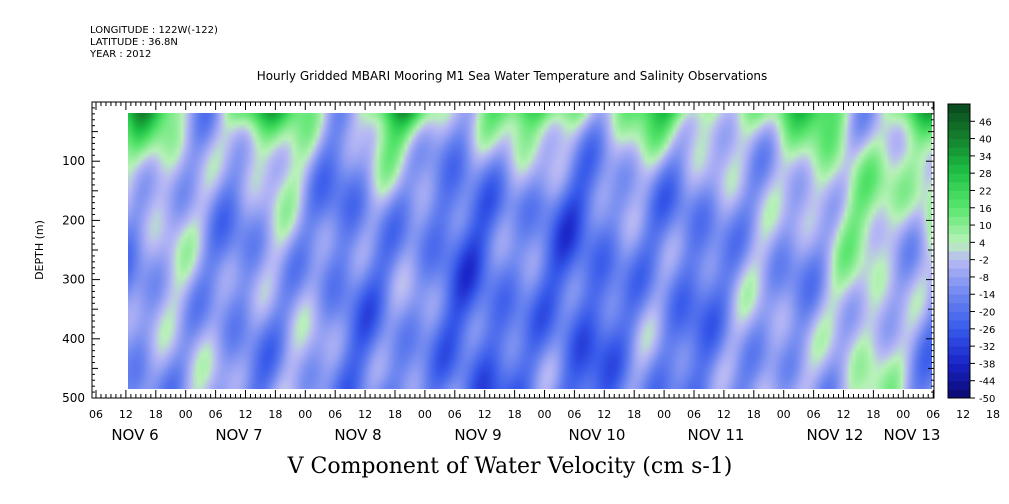  What do you see at coordinates (357, 435) in the screenshot?
I see `x-date-label: NOV 8` at bounding box center [357, 435].